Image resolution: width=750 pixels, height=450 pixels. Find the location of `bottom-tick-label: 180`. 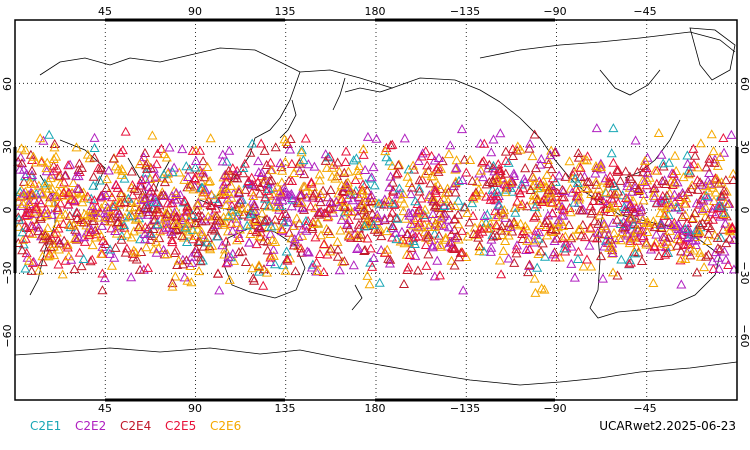

bottom-tick-label: 180 is located at coordinates (375, 408).